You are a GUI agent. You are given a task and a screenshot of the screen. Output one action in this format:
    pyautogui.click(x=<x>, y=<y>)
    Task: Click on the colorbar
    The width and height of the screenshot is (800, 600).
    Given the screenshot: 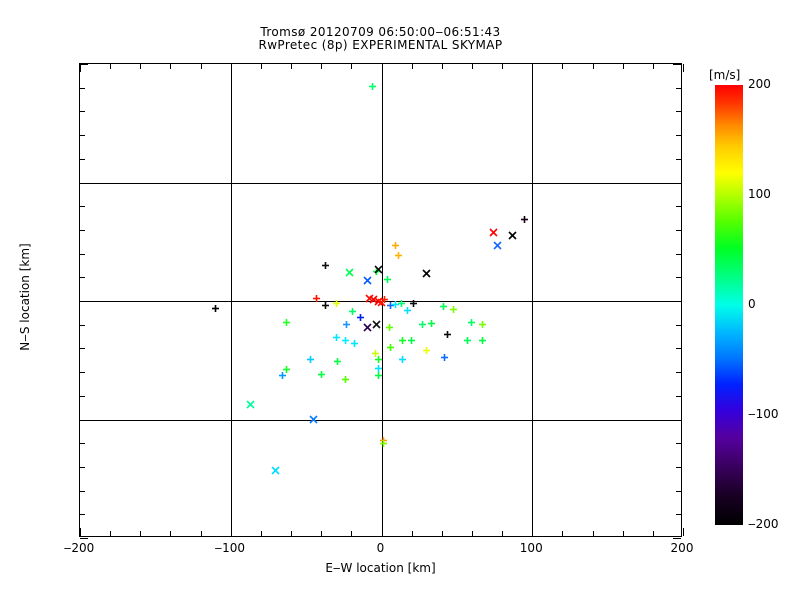 What is the action you would take?
    pyautogui.click(x=729, y=305)
    